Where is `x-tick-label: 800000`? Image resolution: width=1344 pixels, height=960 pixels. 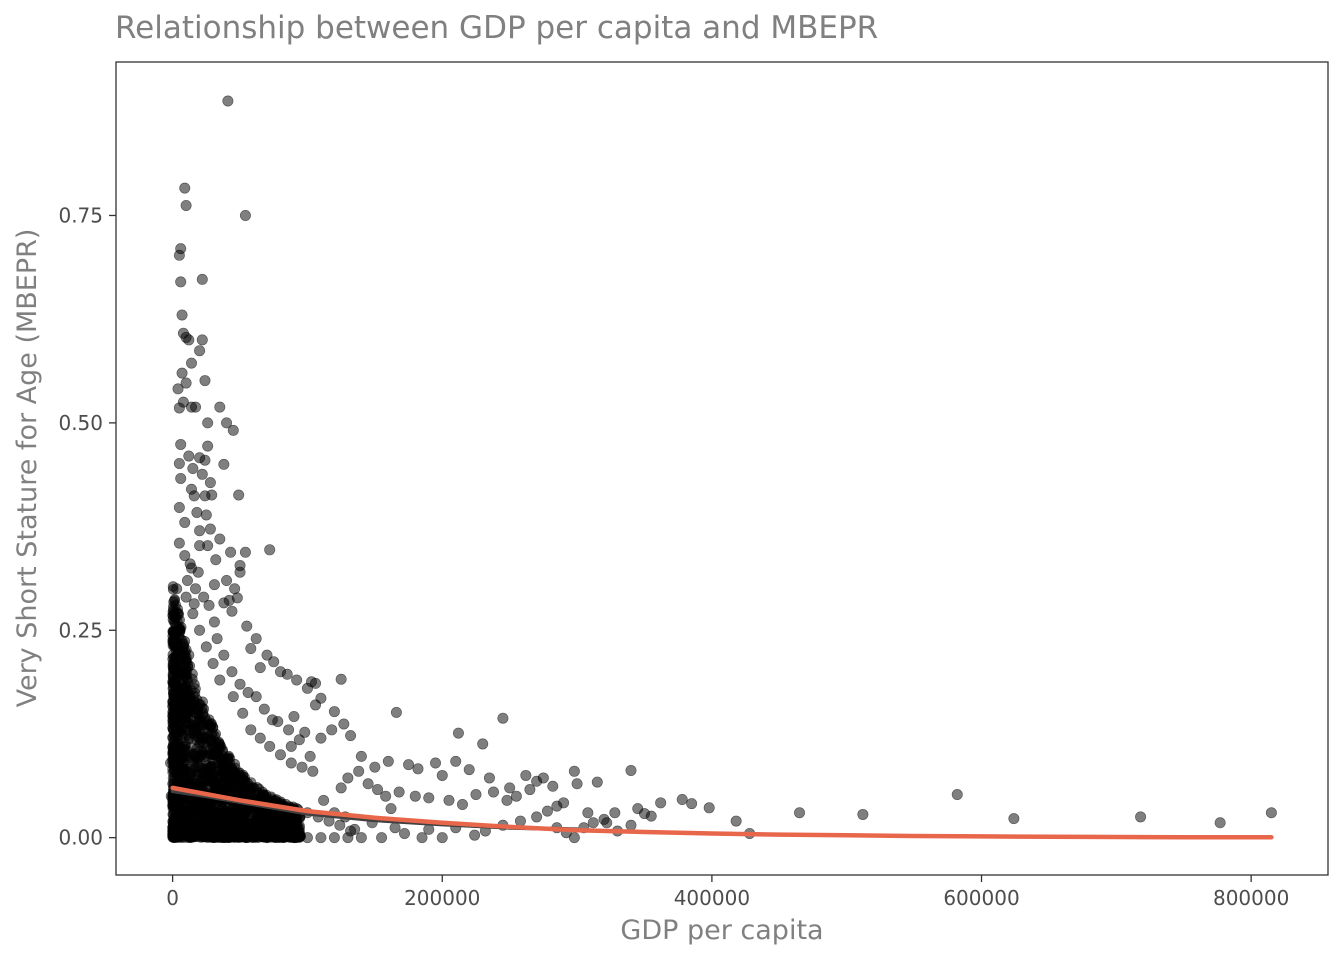 x-tick-label: 800000 is located at coordinates (1251, 898).